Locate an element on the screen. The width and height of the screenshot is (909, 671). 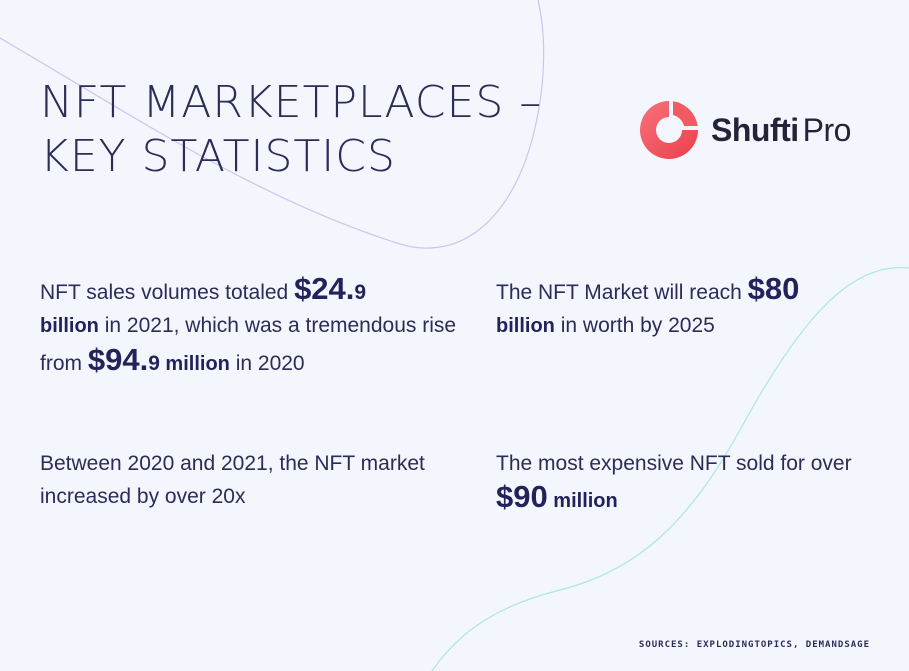
stat-text: NFT sales volumes totaled is located at coordinates (167, 292).